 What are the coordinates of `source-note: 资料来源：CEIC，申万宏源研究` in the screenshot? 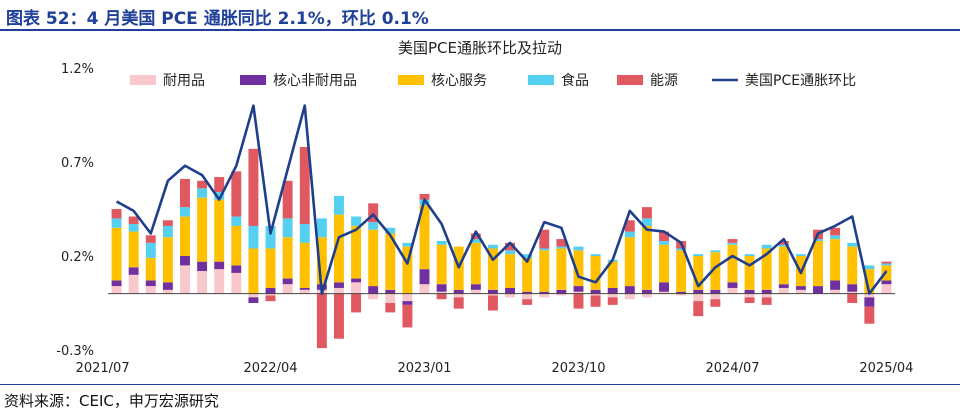 It's located at (111, 401).